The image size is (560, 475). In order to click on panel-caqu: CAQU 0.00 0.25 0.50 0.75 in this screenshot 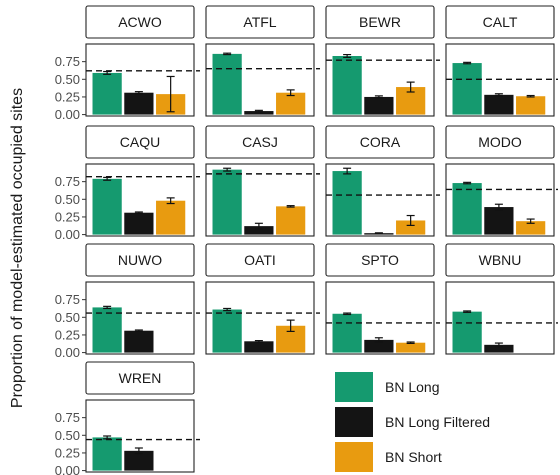, I will do `click(127, 183)`.